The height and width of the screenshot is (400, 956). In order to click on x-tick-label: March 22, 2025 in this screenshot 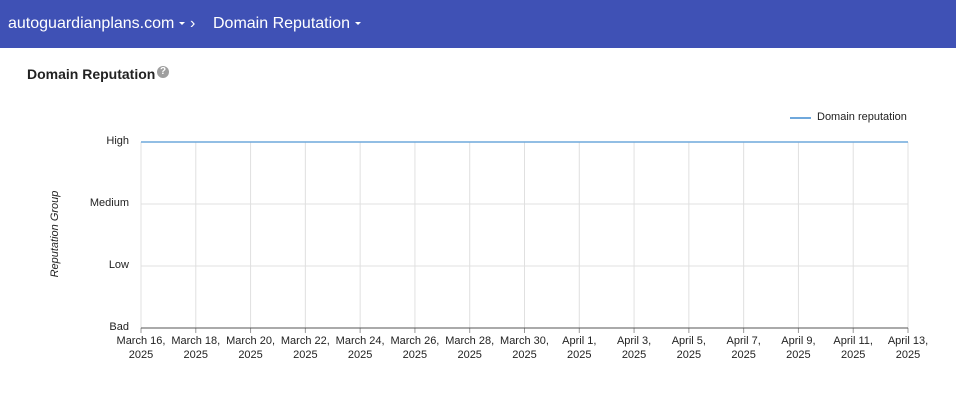, I will do `click(305, 348)`.